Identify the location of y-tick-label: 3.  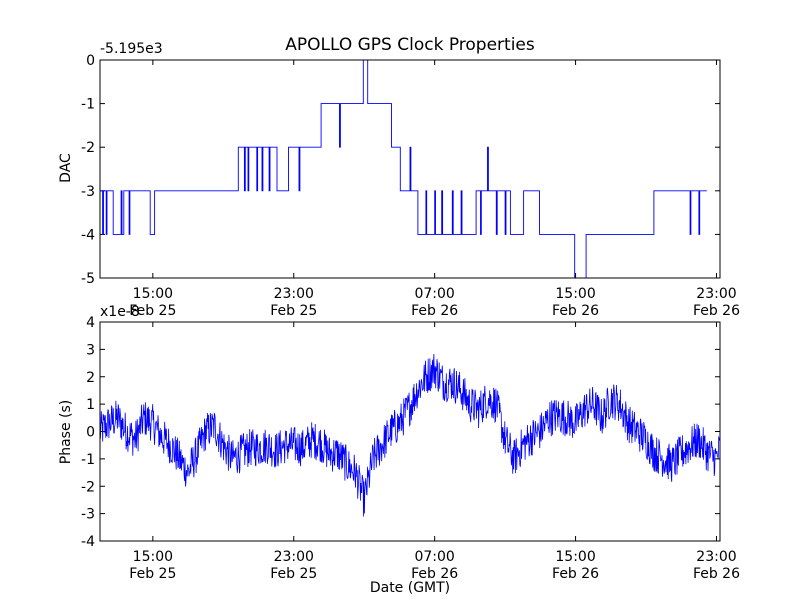
(90, 350).